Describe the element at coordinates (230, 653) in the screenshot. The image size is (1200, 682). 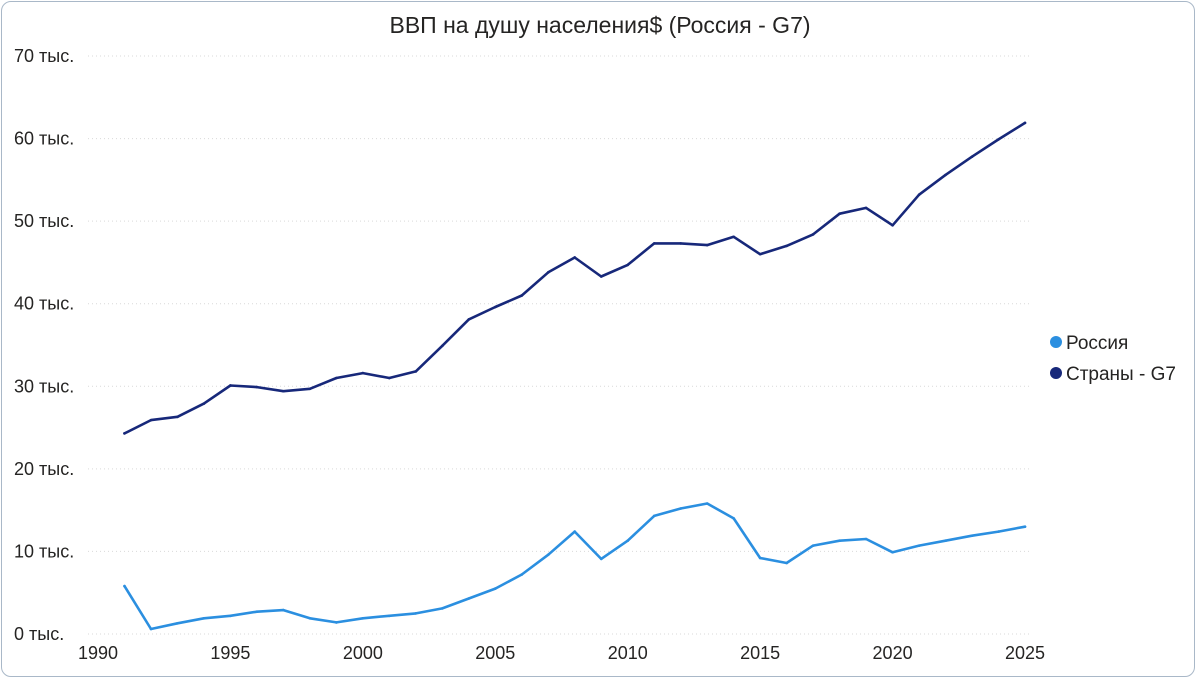
I see `x-tick-label: 1995` at that location.